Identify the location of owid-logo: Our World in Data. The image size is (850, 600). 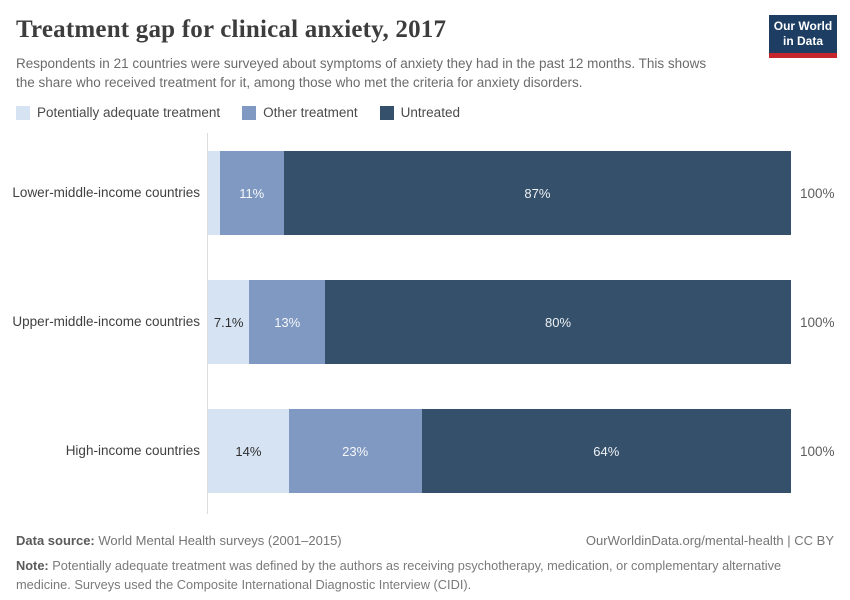
(803, 36).